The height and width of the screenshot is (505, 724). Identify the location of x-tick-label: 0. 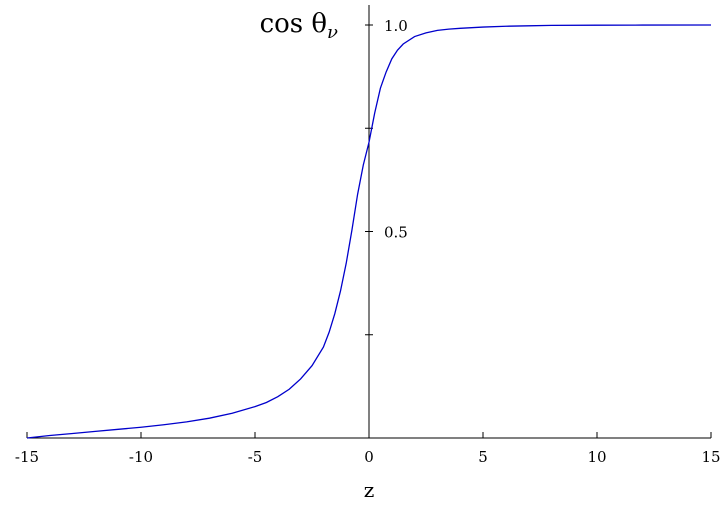
(369, 457).